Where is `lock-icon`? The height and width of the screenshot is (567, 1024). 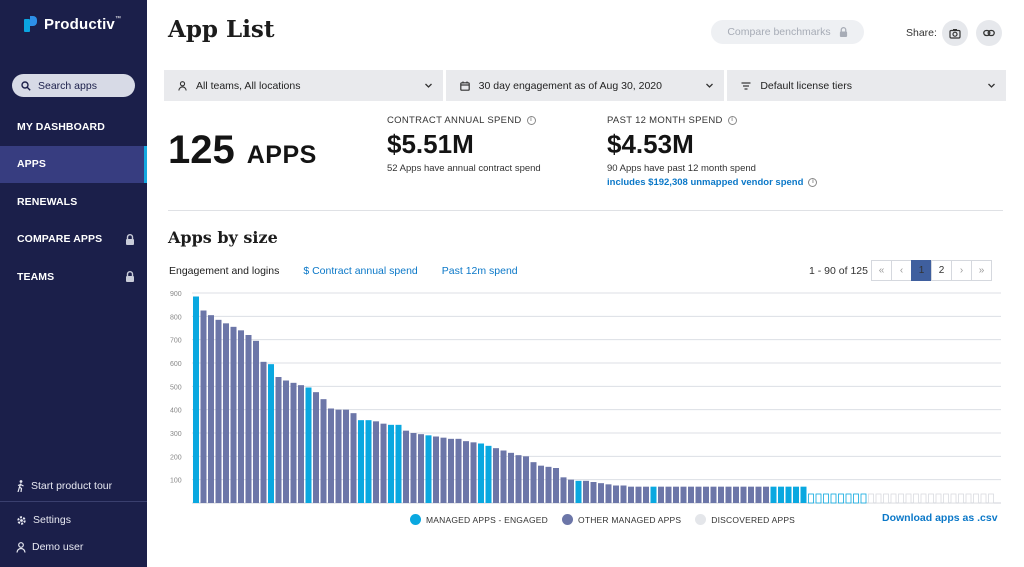 lock-icon is located at coordinates (130, 276).